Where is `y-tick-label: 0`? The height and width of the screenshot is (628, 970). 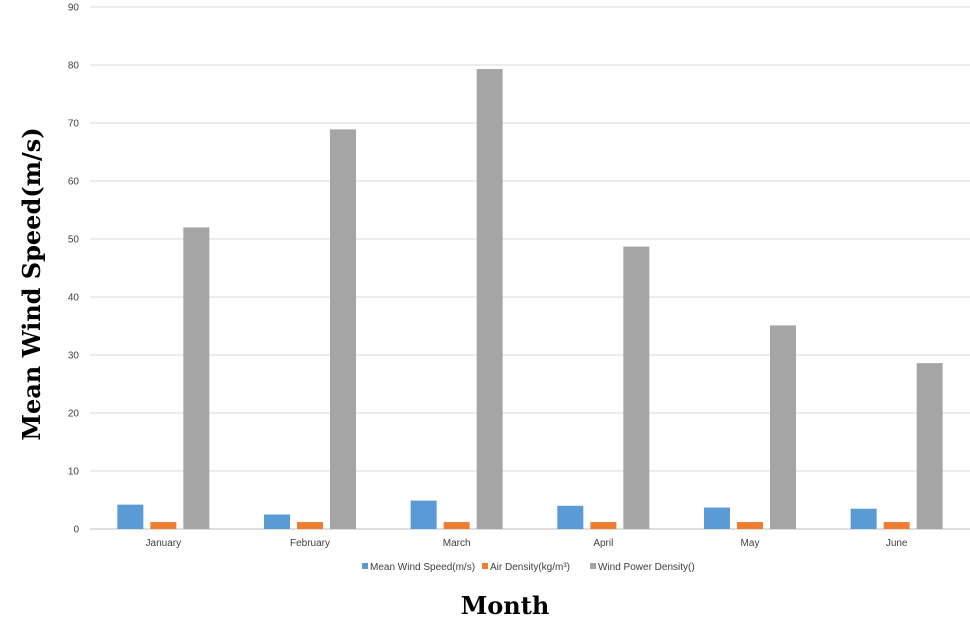 y-tick-label: 0 is located at coordinates (76, 530).